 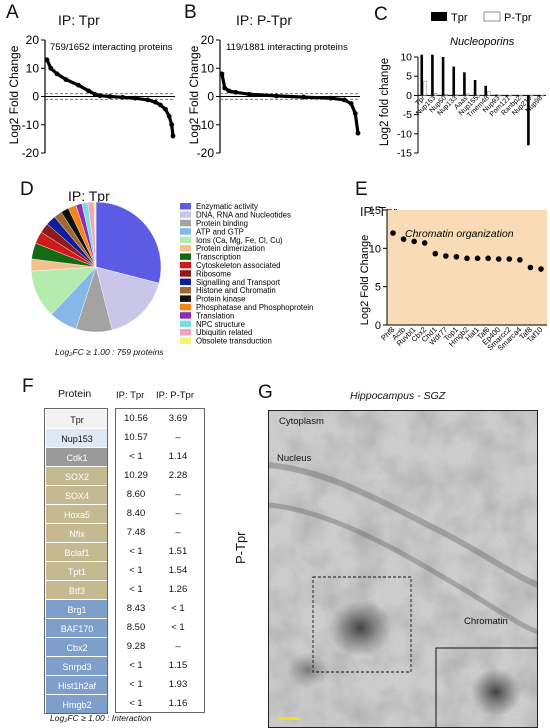 I want to click on ptpr-value: 1.26, so click(x=178, y=589).